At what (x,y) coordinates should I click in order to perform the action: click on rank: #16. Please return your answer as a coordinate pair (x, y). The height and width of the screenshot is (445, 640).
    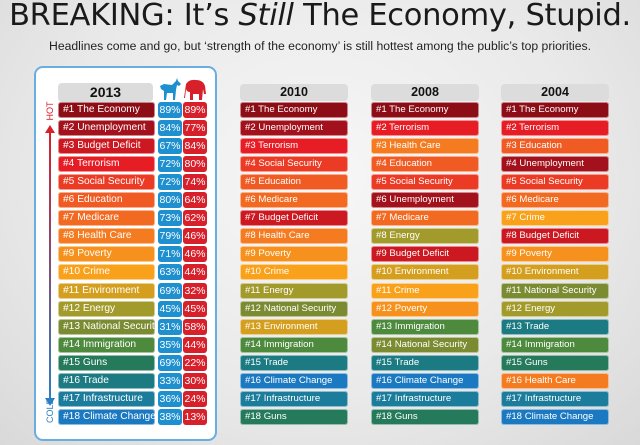
    Looking at the image, I should click on (514, 380).